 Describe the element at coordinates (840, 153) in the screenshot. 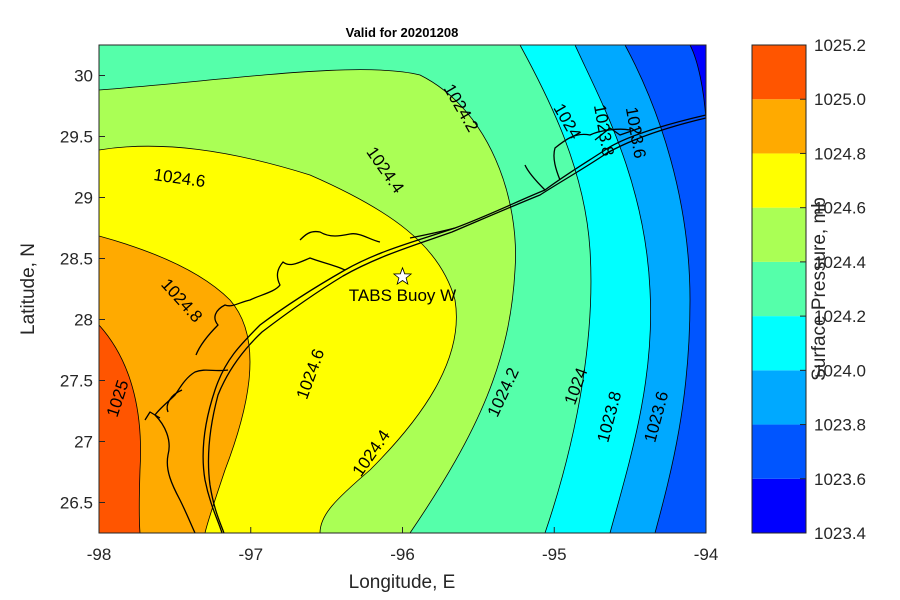

I see `colorbar-tick-label: 1024.8` at that location.